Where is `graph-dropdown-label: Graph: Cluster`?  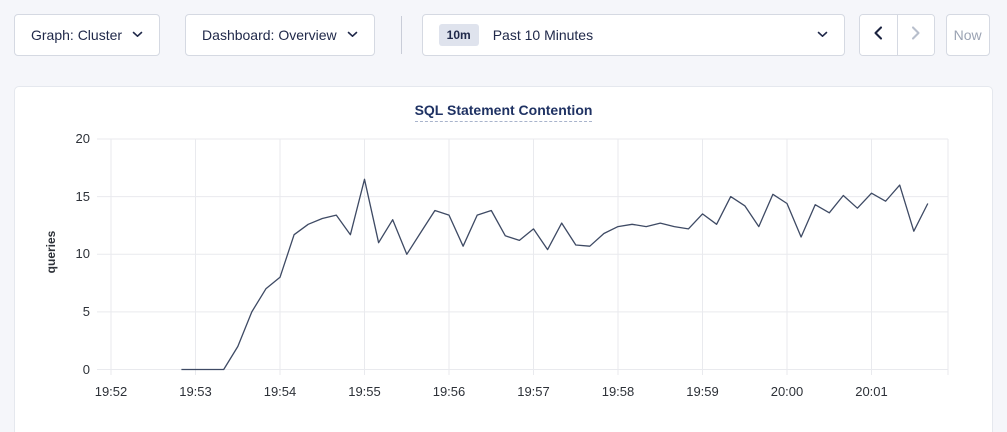
graph-dropdown-label: Graph: Cluster is located at coordinates (77, 34).